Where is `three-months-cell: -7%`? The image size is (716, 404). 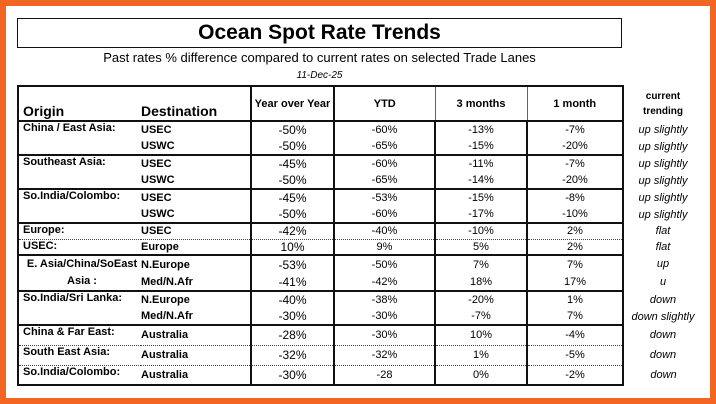
three-months-cell: -7% is located at coordinates (481, 316).